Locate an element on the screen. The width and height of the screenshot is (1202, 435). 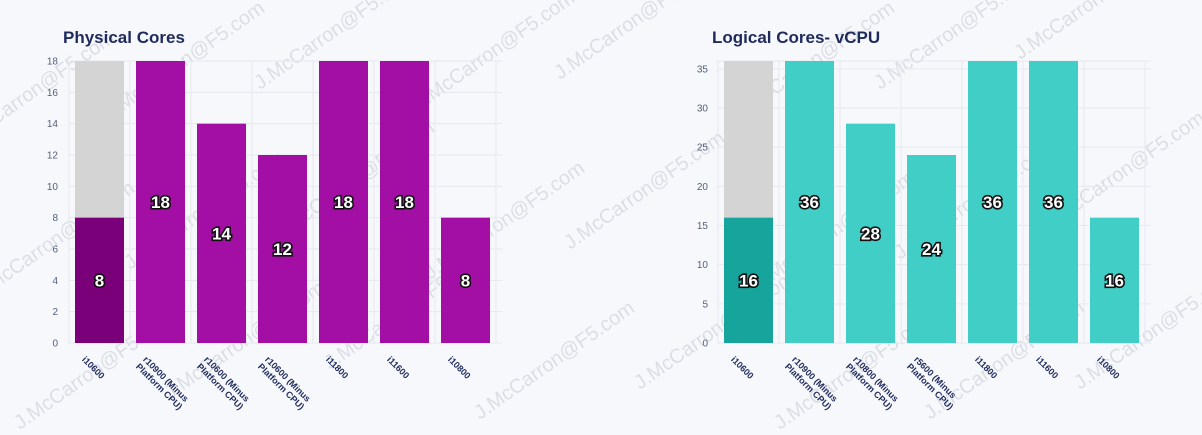
y-tick-label: 15 is located at coordinates (703, 226).